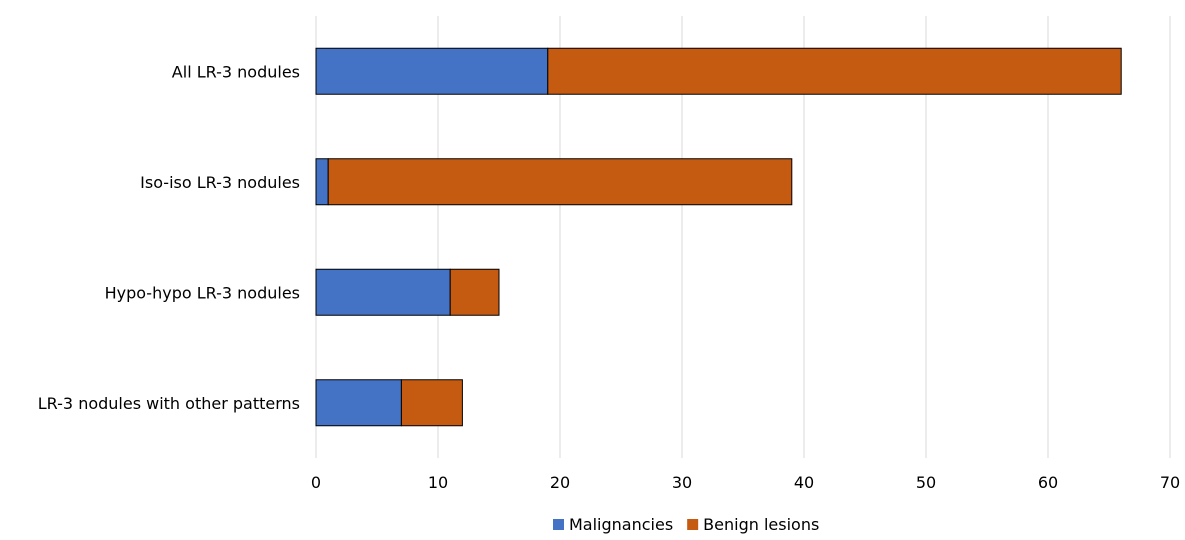 The width and height of the screenshot is (1185, 540). Describe the element at coordinates (169, 403) in the screenshot. I see `category-label: LR-3 nodules with other patterns` at that location.